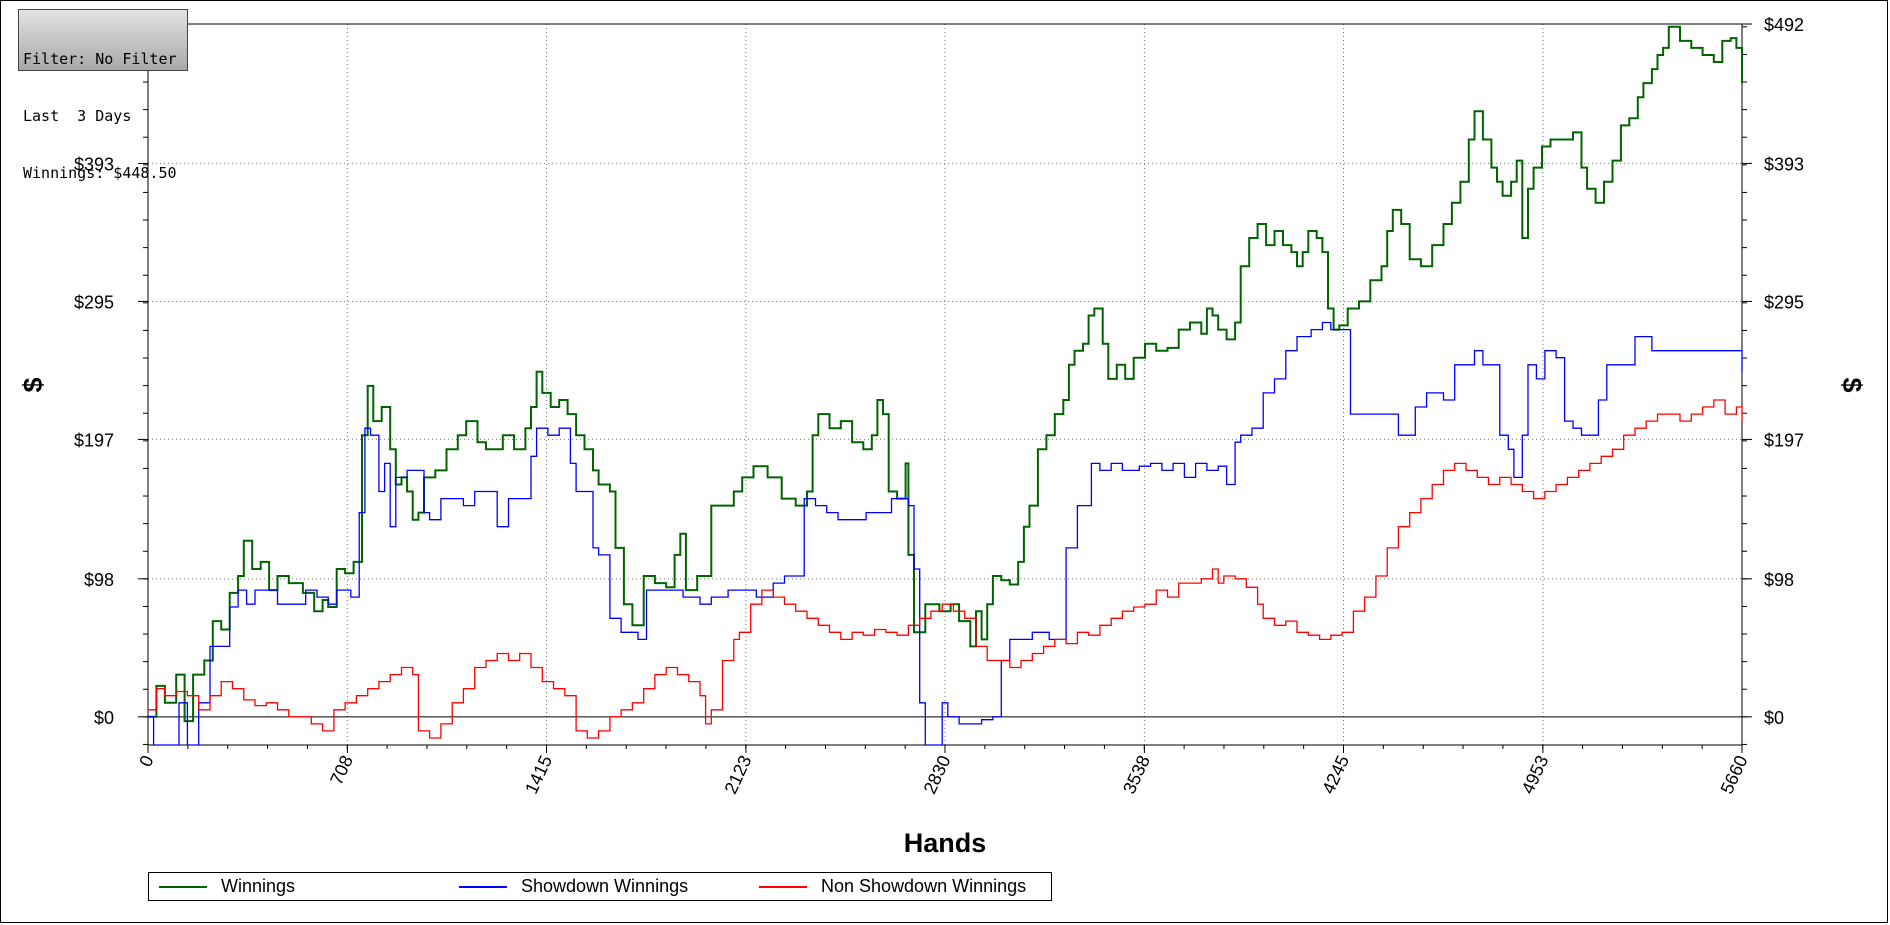 This screenshot has height=925, width=1890. What do you see at coordinates (605, 886) in the screenshot?
I see `legend-label-showdown: Showdown Winnings` at bounding box center [605, 886].